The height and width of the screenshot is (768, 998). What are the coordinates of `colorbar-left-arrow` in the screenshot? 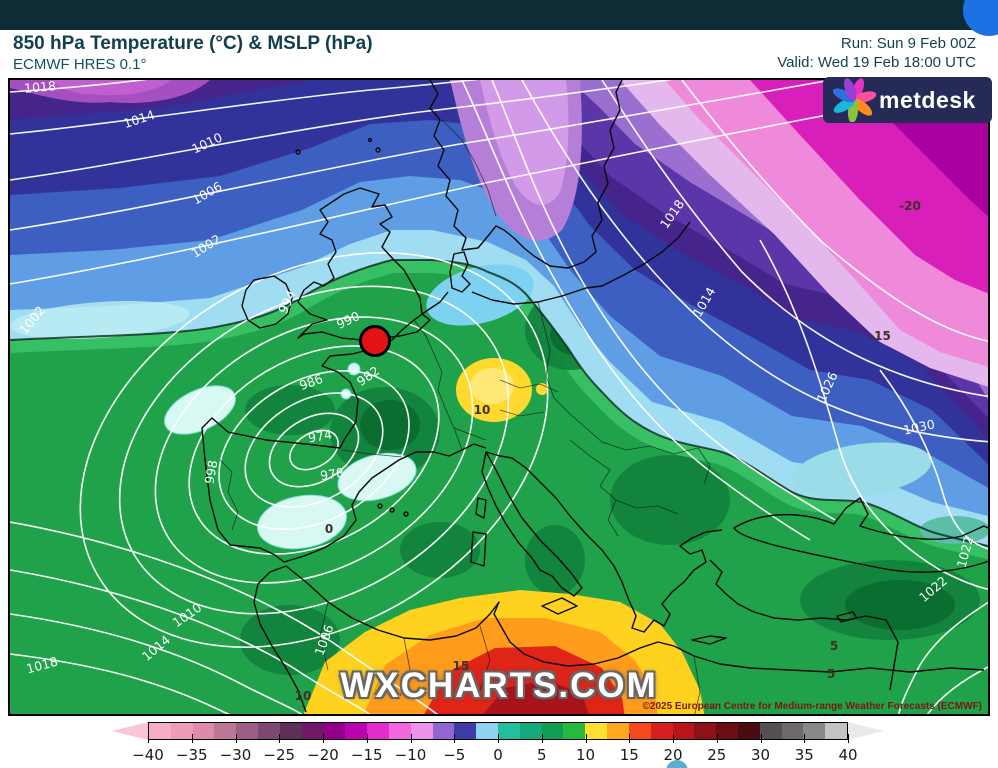 It's located at (130, 731).